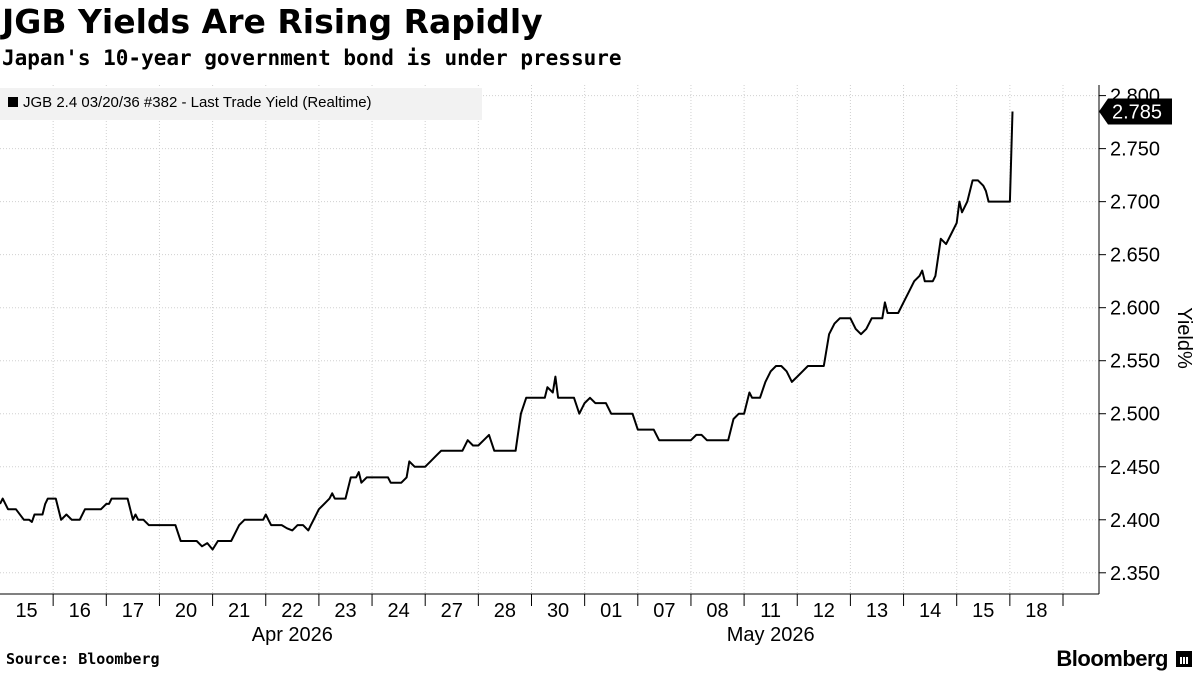 This screenshot has width=1200, height=675. I want to click on brand-logo: Bloomberg, so click(1124, 659).